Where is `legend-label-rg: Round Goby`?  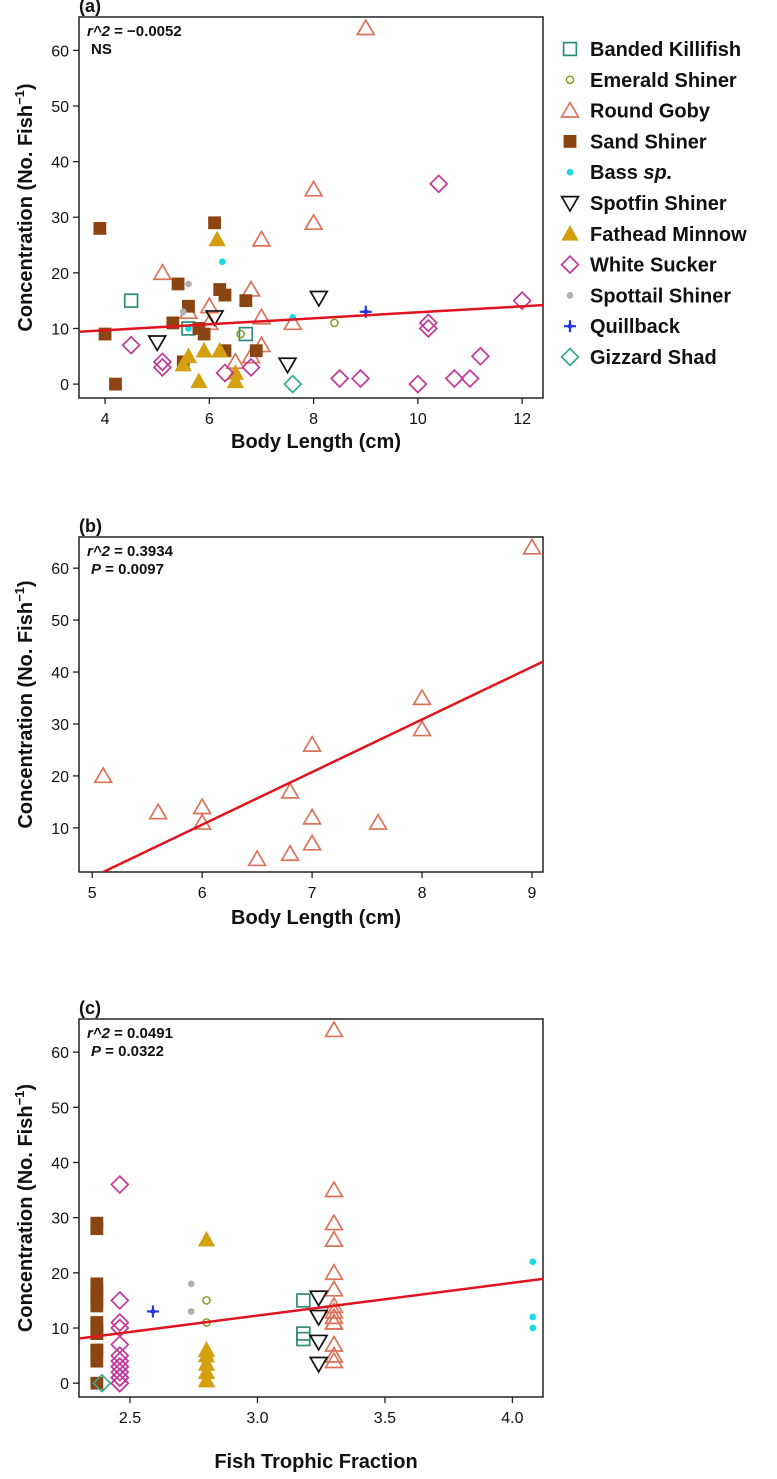
legend-label-rg: Round Goby is located at coordinates (650, 112).